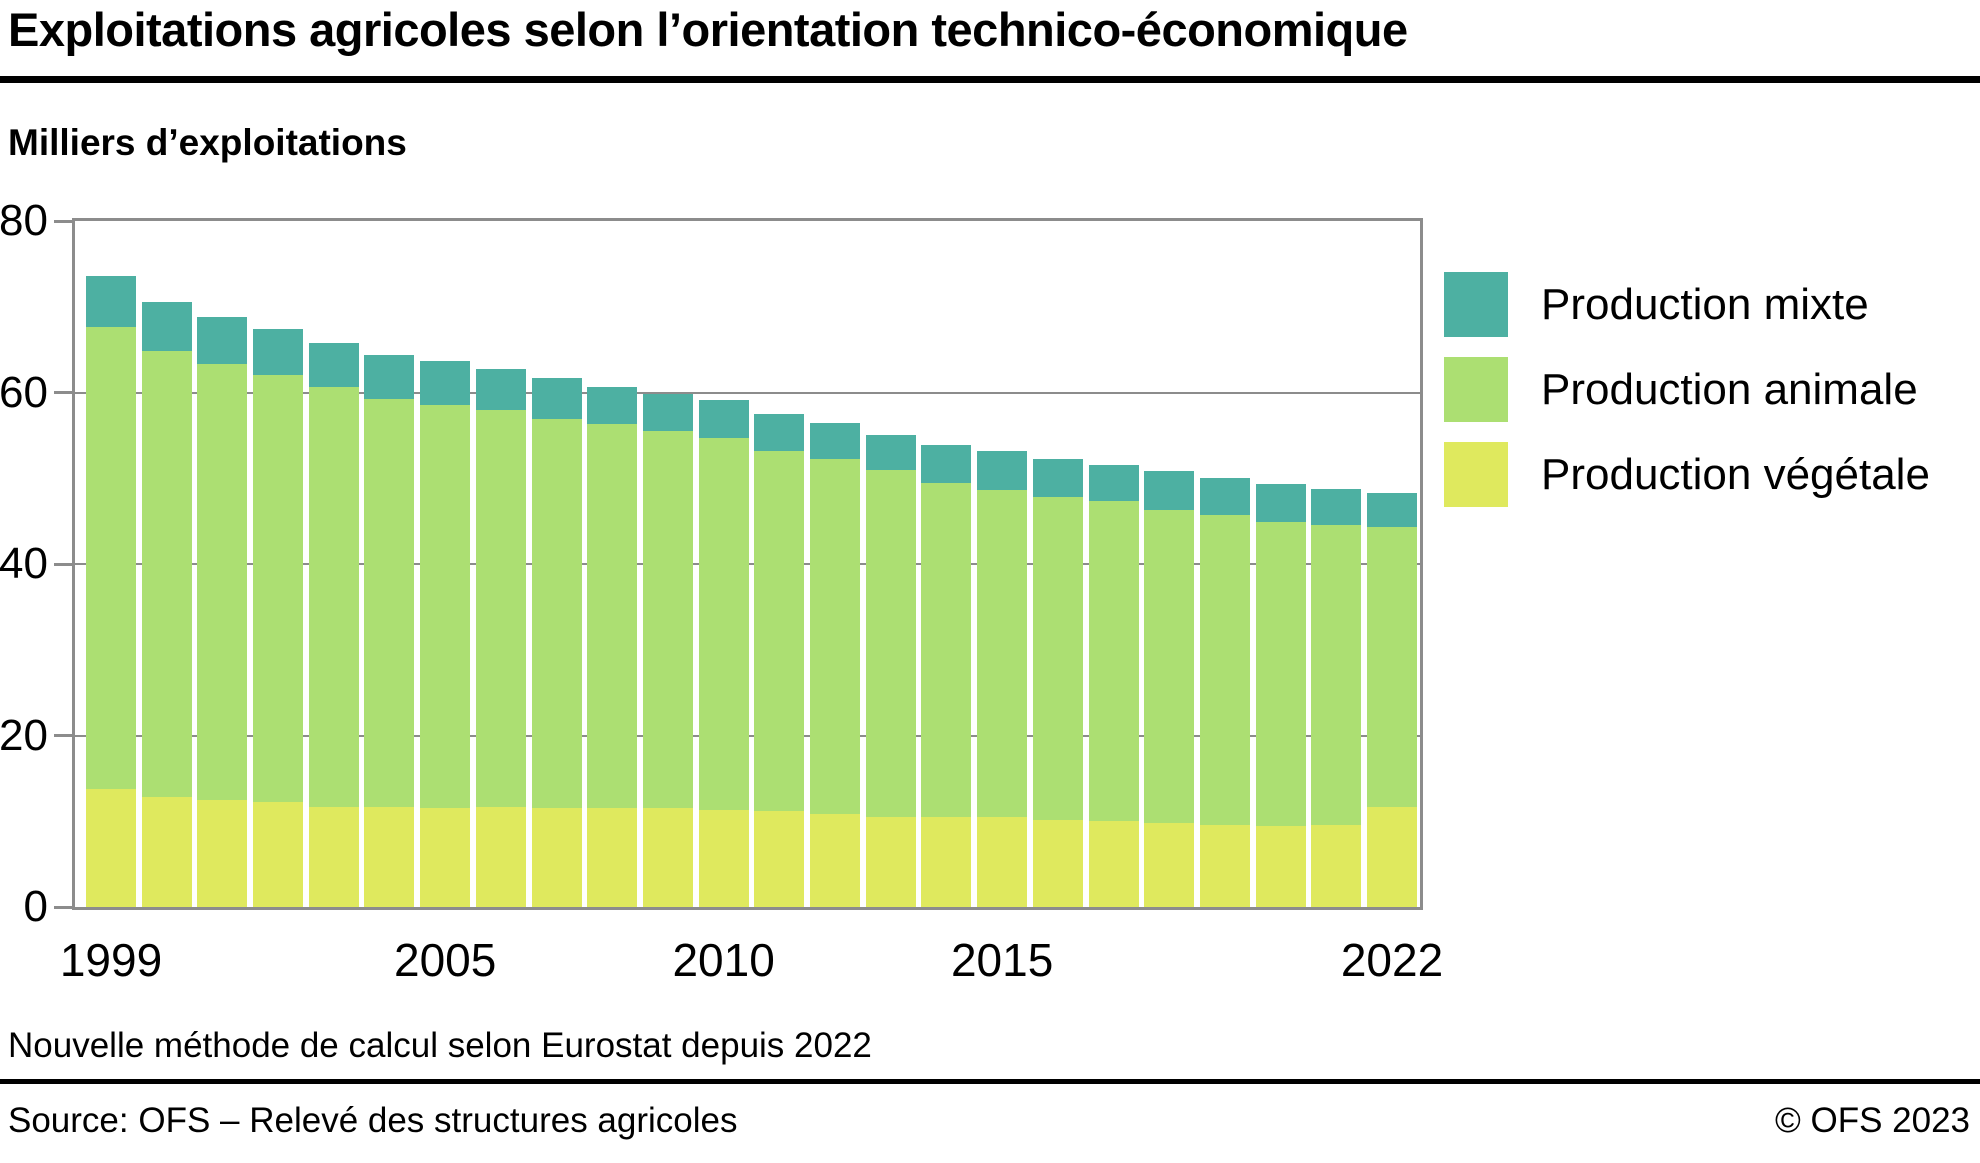 This screenshot has width=1980, height=1163. I want to click on copyright-text: © OFS 2023, so click(1872, 1120).